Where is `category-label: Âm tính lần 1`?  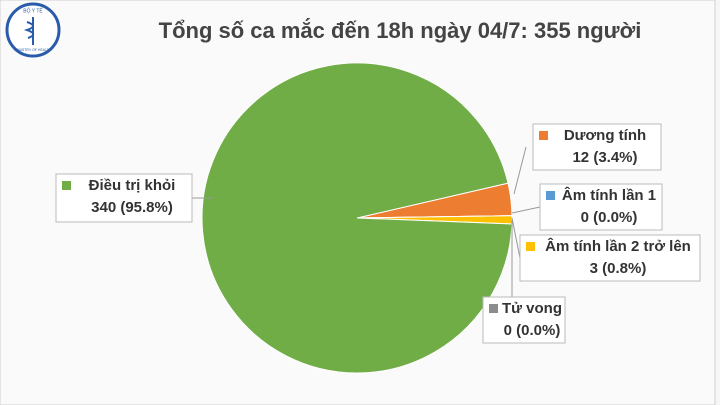 category-label: Âm tính lần 1 is located at coordinates (609, 195).